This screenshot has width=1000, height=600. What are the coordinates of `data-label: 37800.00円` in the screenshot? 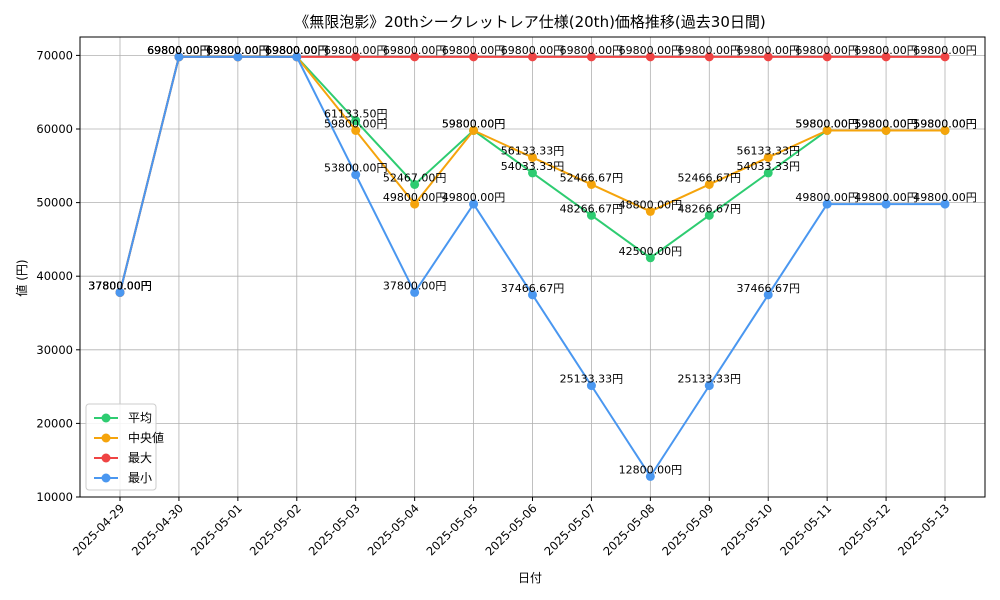 It's located at (120, 285).